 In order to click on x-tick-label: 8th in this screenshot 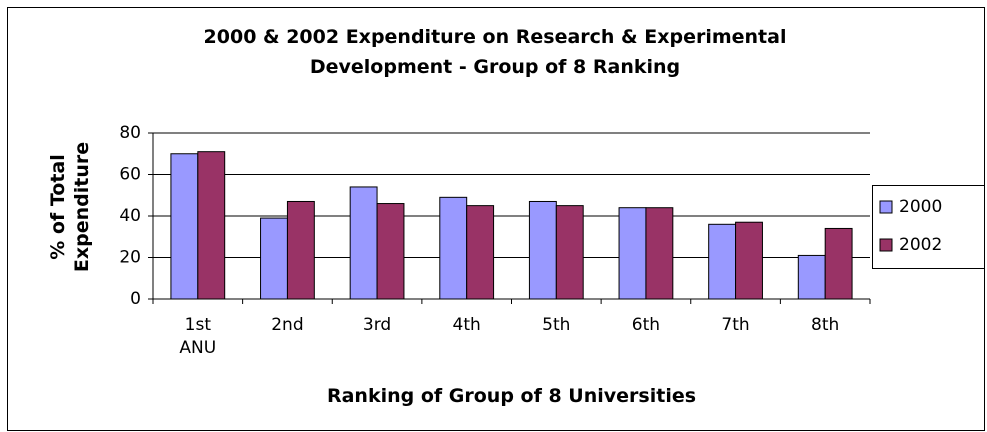, I will do `click(825, 325)`.